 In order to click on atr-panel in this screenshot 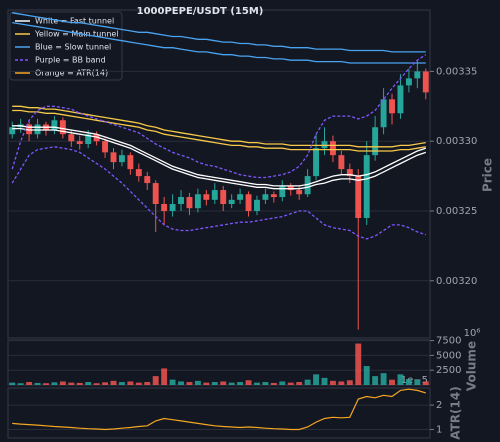, I will do `click(219, 413)`.